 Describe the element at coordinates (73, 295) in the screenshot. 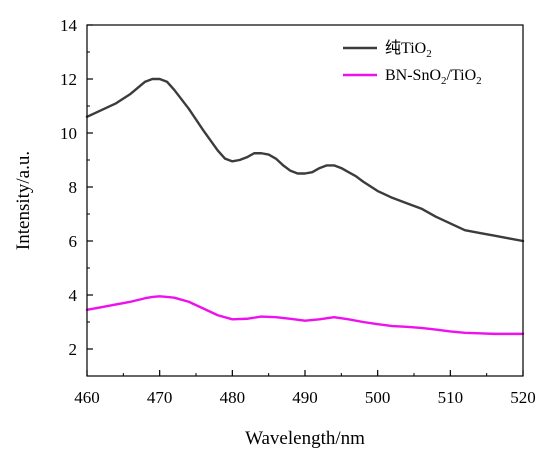

I see `y-tick-label: 4` at that location.